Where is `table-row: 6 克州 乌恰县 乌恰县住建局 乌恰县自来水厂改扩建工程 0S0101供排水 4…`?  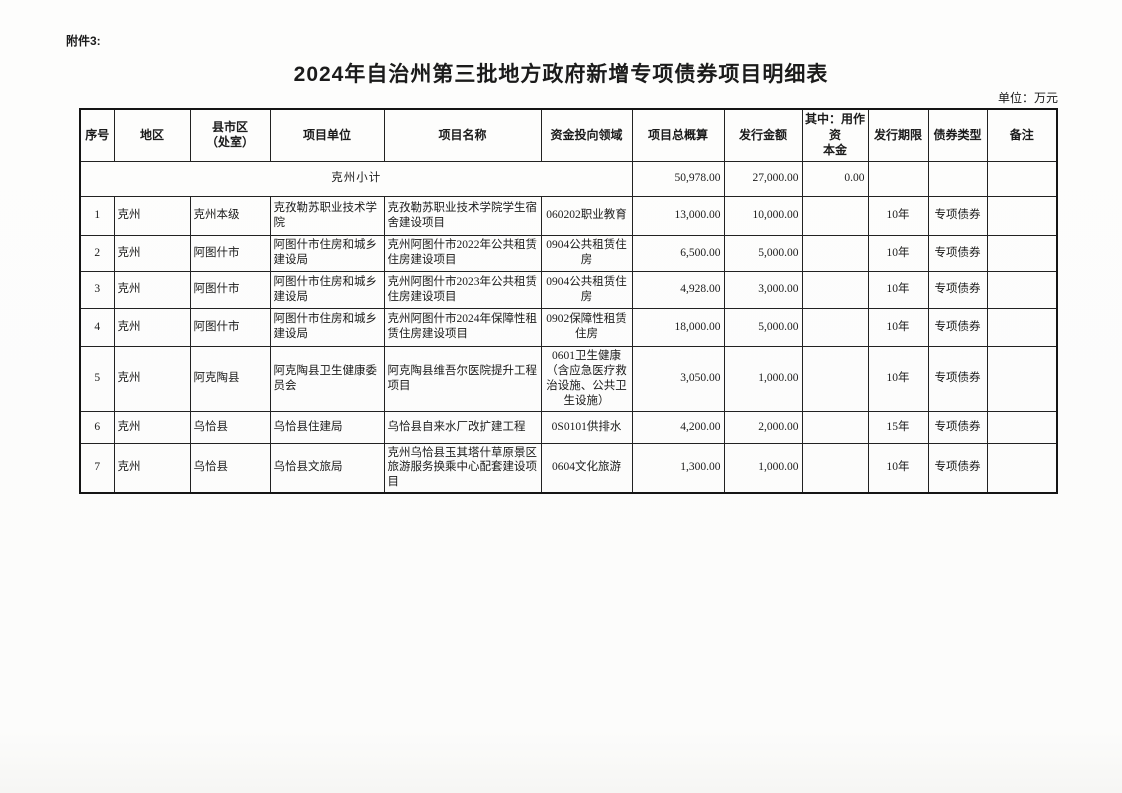 table-row: 6 克州 乌恰县 乌恰县住建局 乌恰县自来水厂改扩建工程 0S0101供排水 4… is located at coordinates (568, 427).